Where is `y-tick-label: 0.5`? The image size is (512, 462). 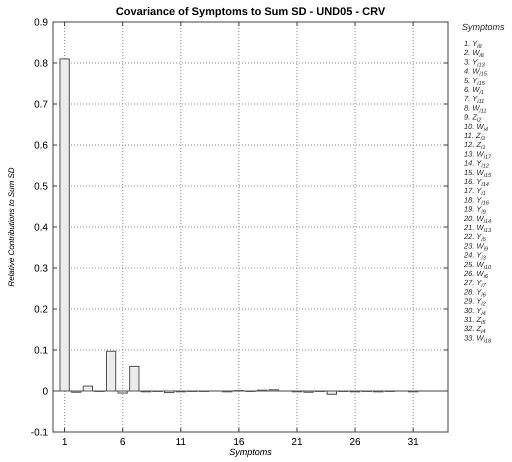 y-tick-label: 0.5 is located at coordinates (41, 187).